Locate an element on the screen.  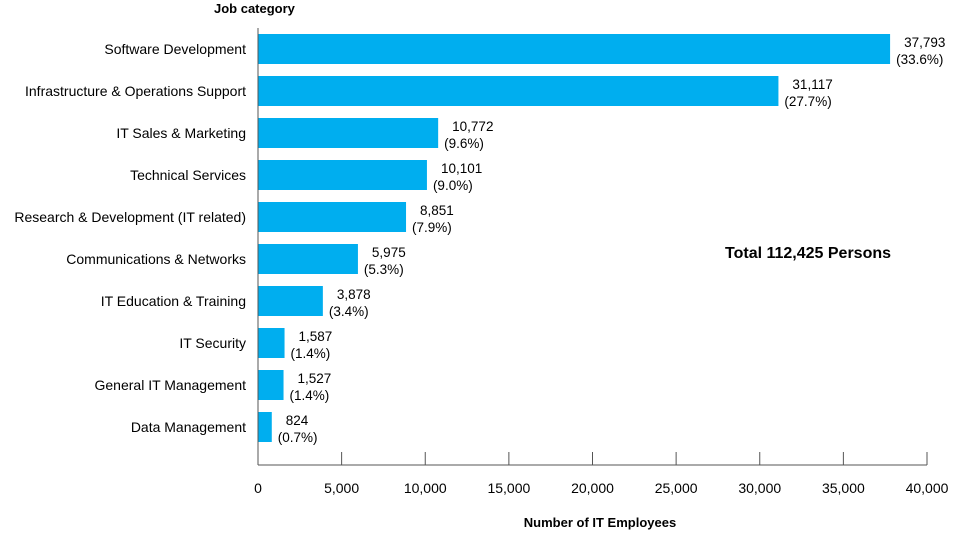
value-label-7: 1,587 is located at coordinates (316, 336).